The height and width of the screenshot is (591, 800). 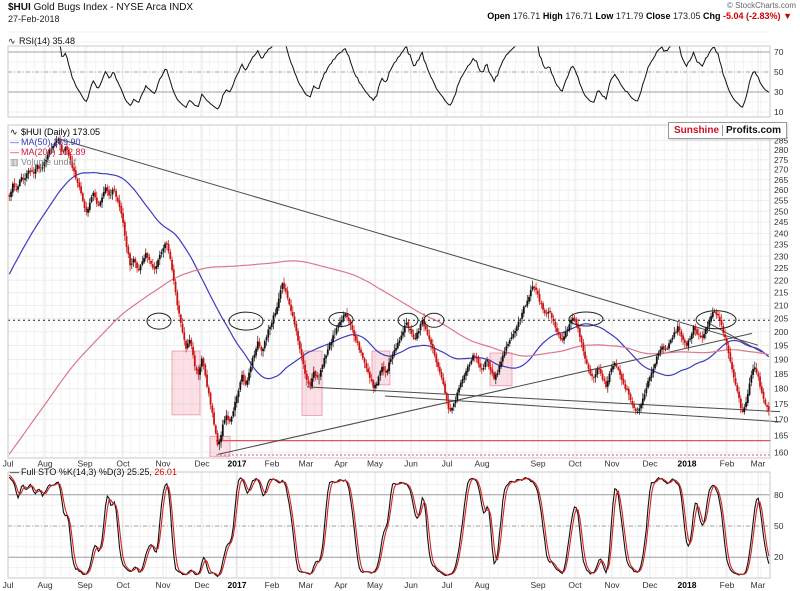 What do you see at coordinates (38, 152) in the screenshot?
I see `legend-ma200-label: MA(200)` at bounding box center [38, 152].